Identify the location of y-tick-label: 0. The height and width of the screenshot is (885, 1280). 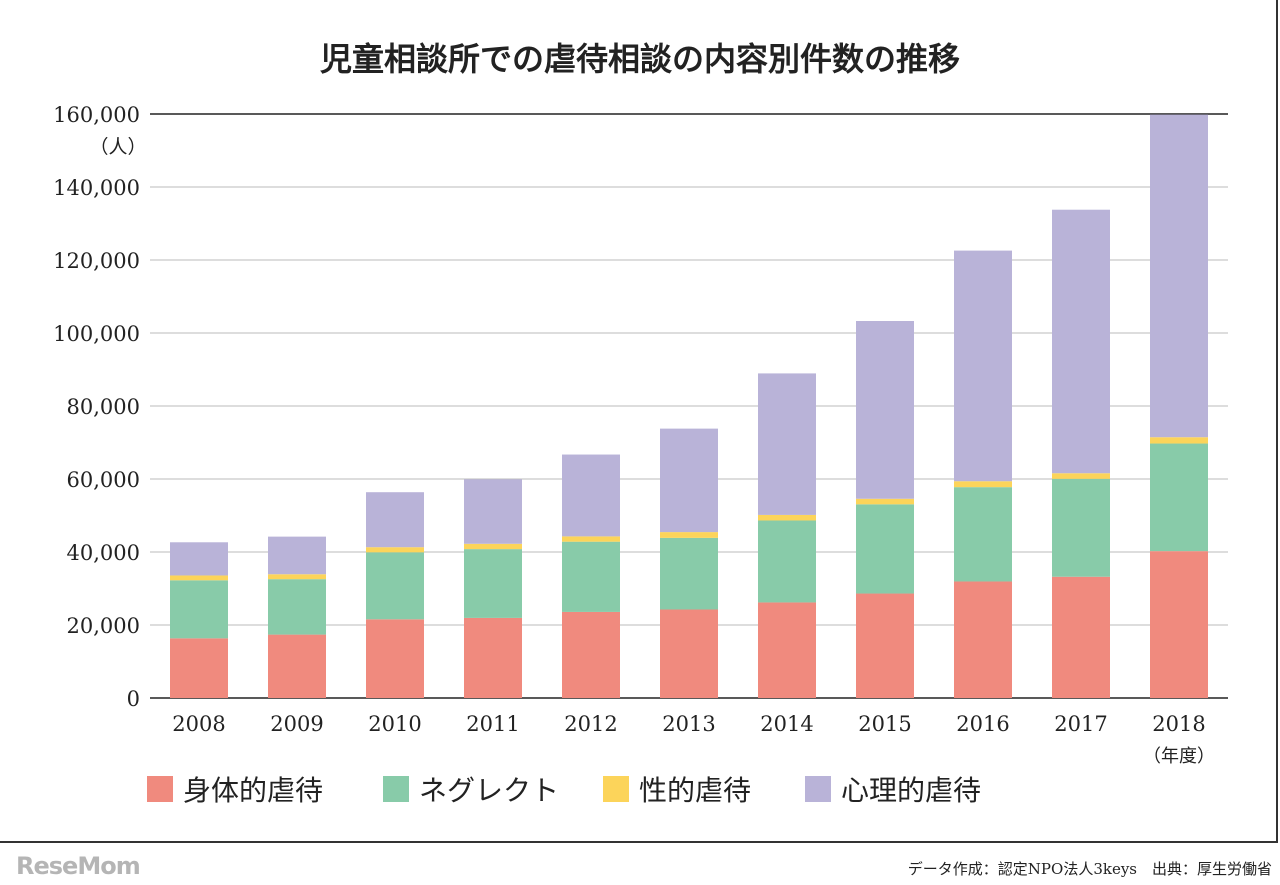
(133, 699).